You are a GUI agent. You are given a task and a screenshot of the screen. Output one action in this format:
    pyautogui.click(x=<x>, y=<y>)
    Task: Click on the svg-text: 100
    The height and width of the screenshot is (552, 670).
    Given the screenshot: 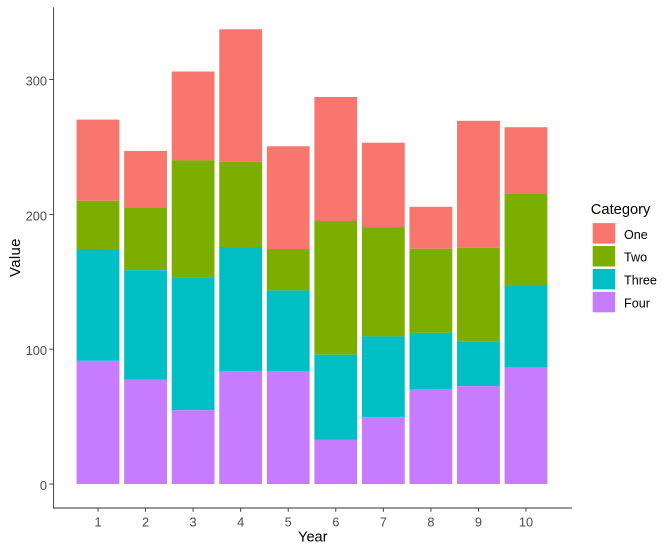 What is the action you would take?
    pyautogui.click(x=36, y=350)
    